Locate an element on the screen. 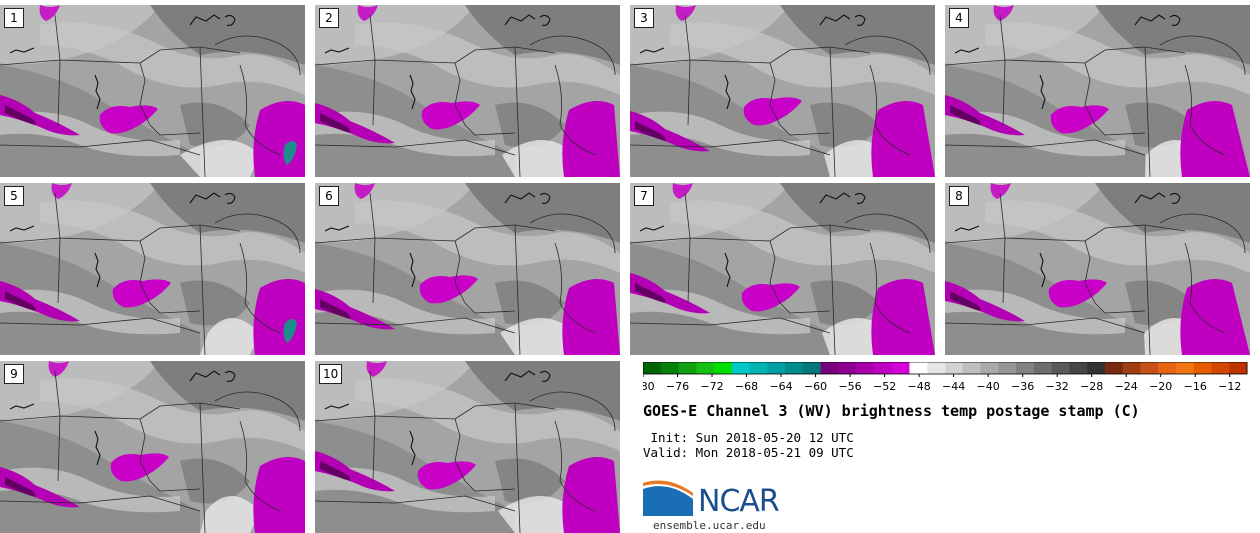 The width and height of the screenshot is (1260, 533). postage-stamp-panel-6: 6 is located at coordinates (467, 269).